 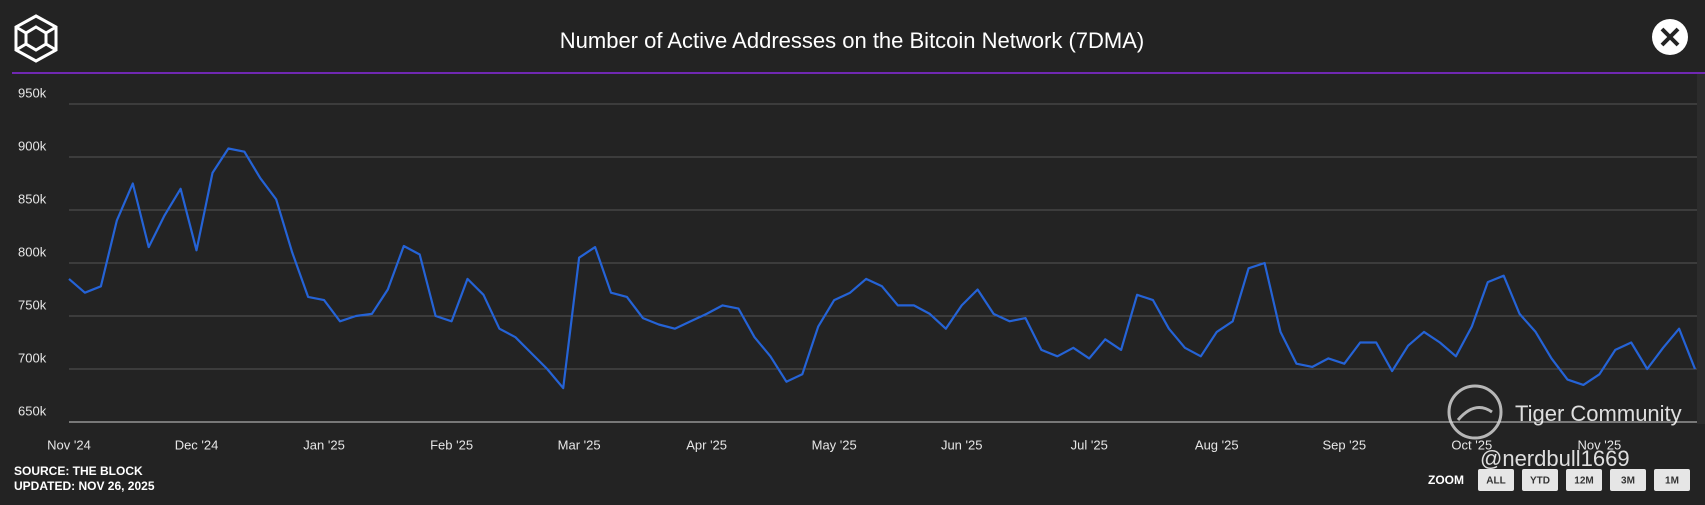 I want to click on x-tick-label: Jan '25, so click(x=324, y=444).